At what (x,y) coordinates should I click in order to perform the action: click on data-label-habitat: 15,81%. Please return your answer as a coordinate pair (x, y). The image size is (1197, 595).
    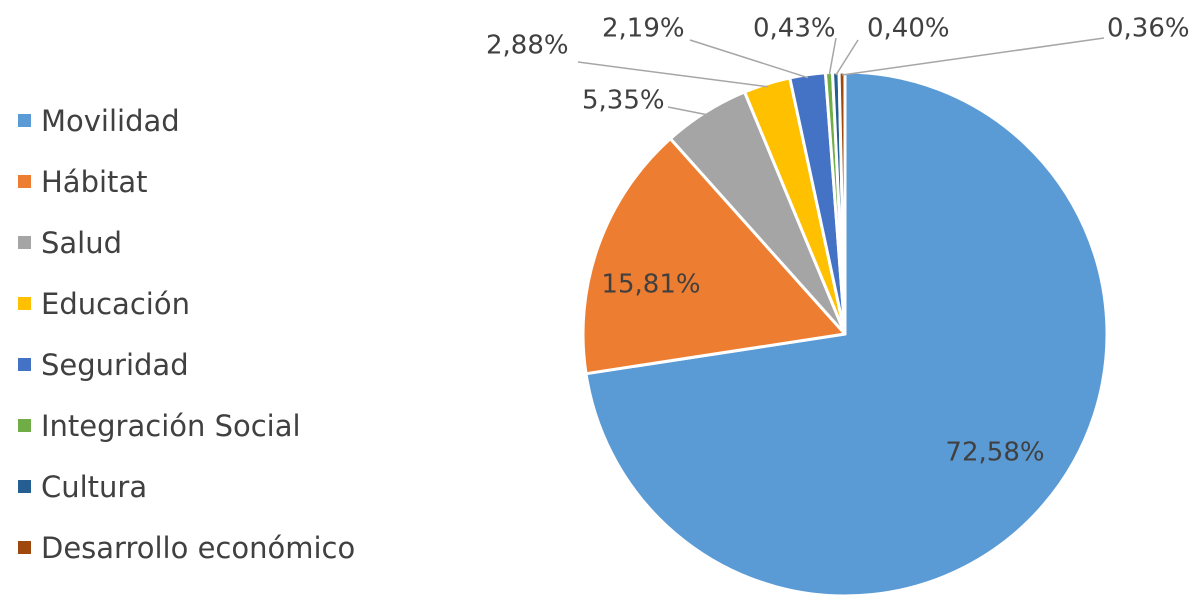
    Looking at the image, I should click on (650, 285).